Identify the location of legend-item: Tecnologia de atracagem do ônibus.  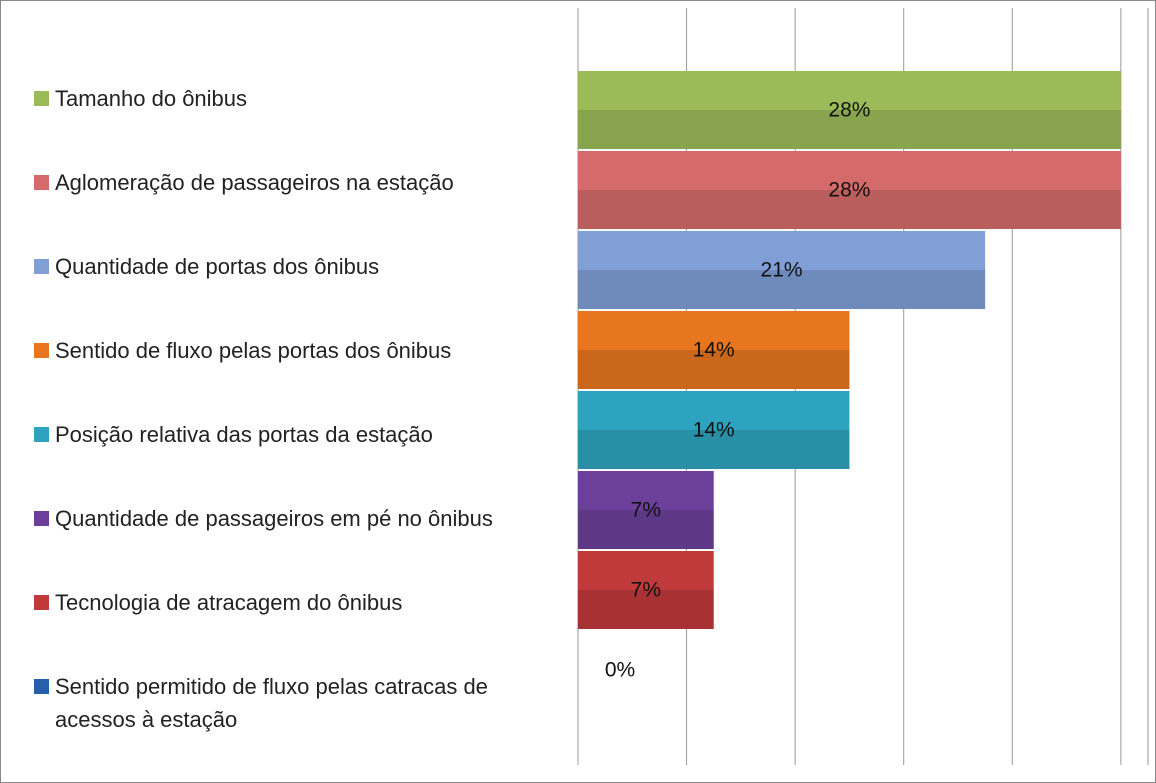
(294, 602).